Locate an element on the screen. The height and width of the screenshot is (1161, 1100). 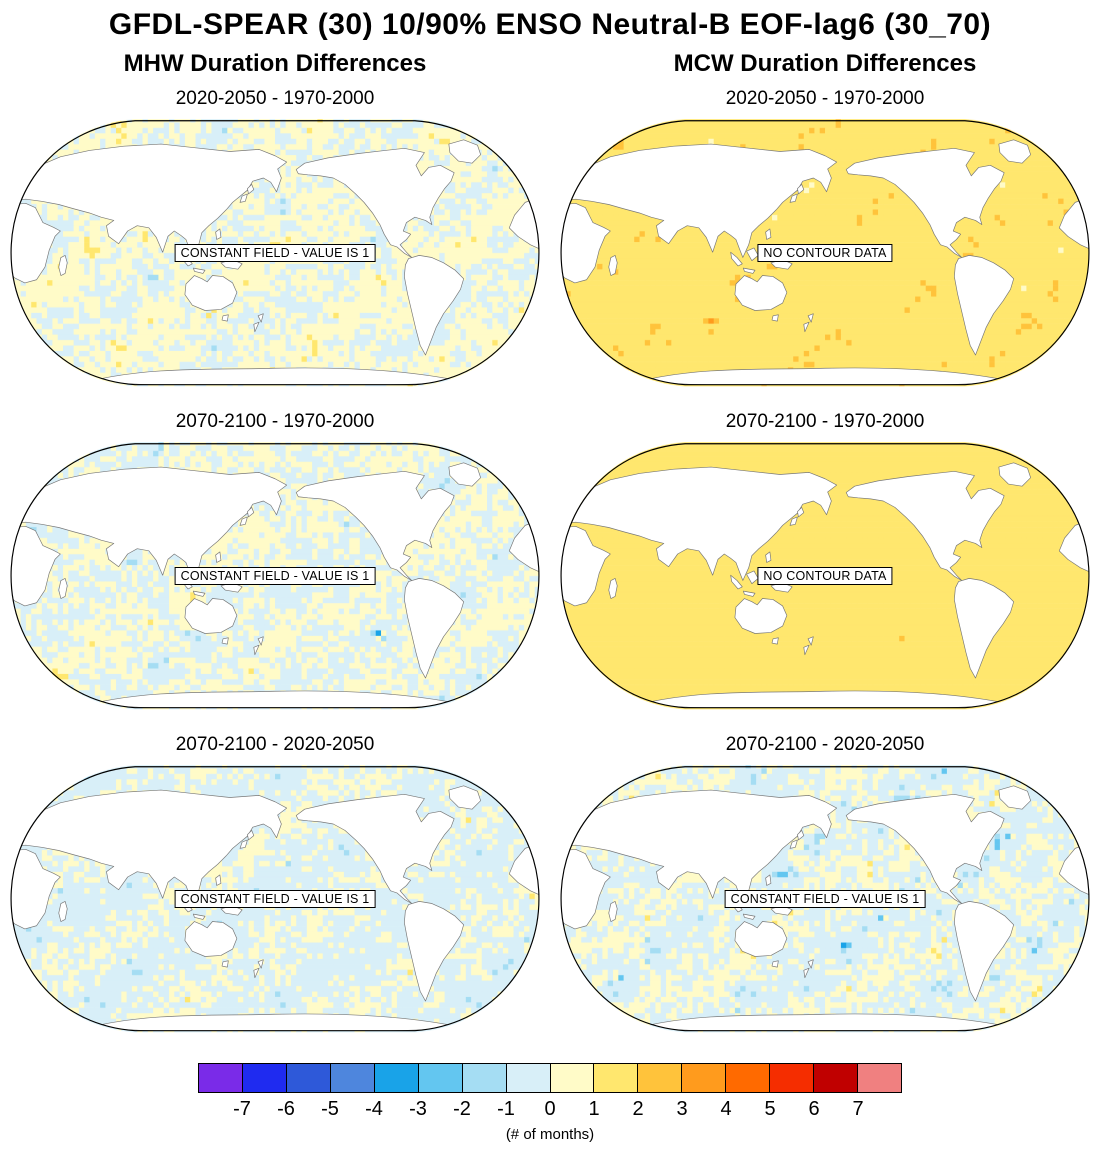
colorbar-caption: (# of months) is located at coordinates (550, 1134).